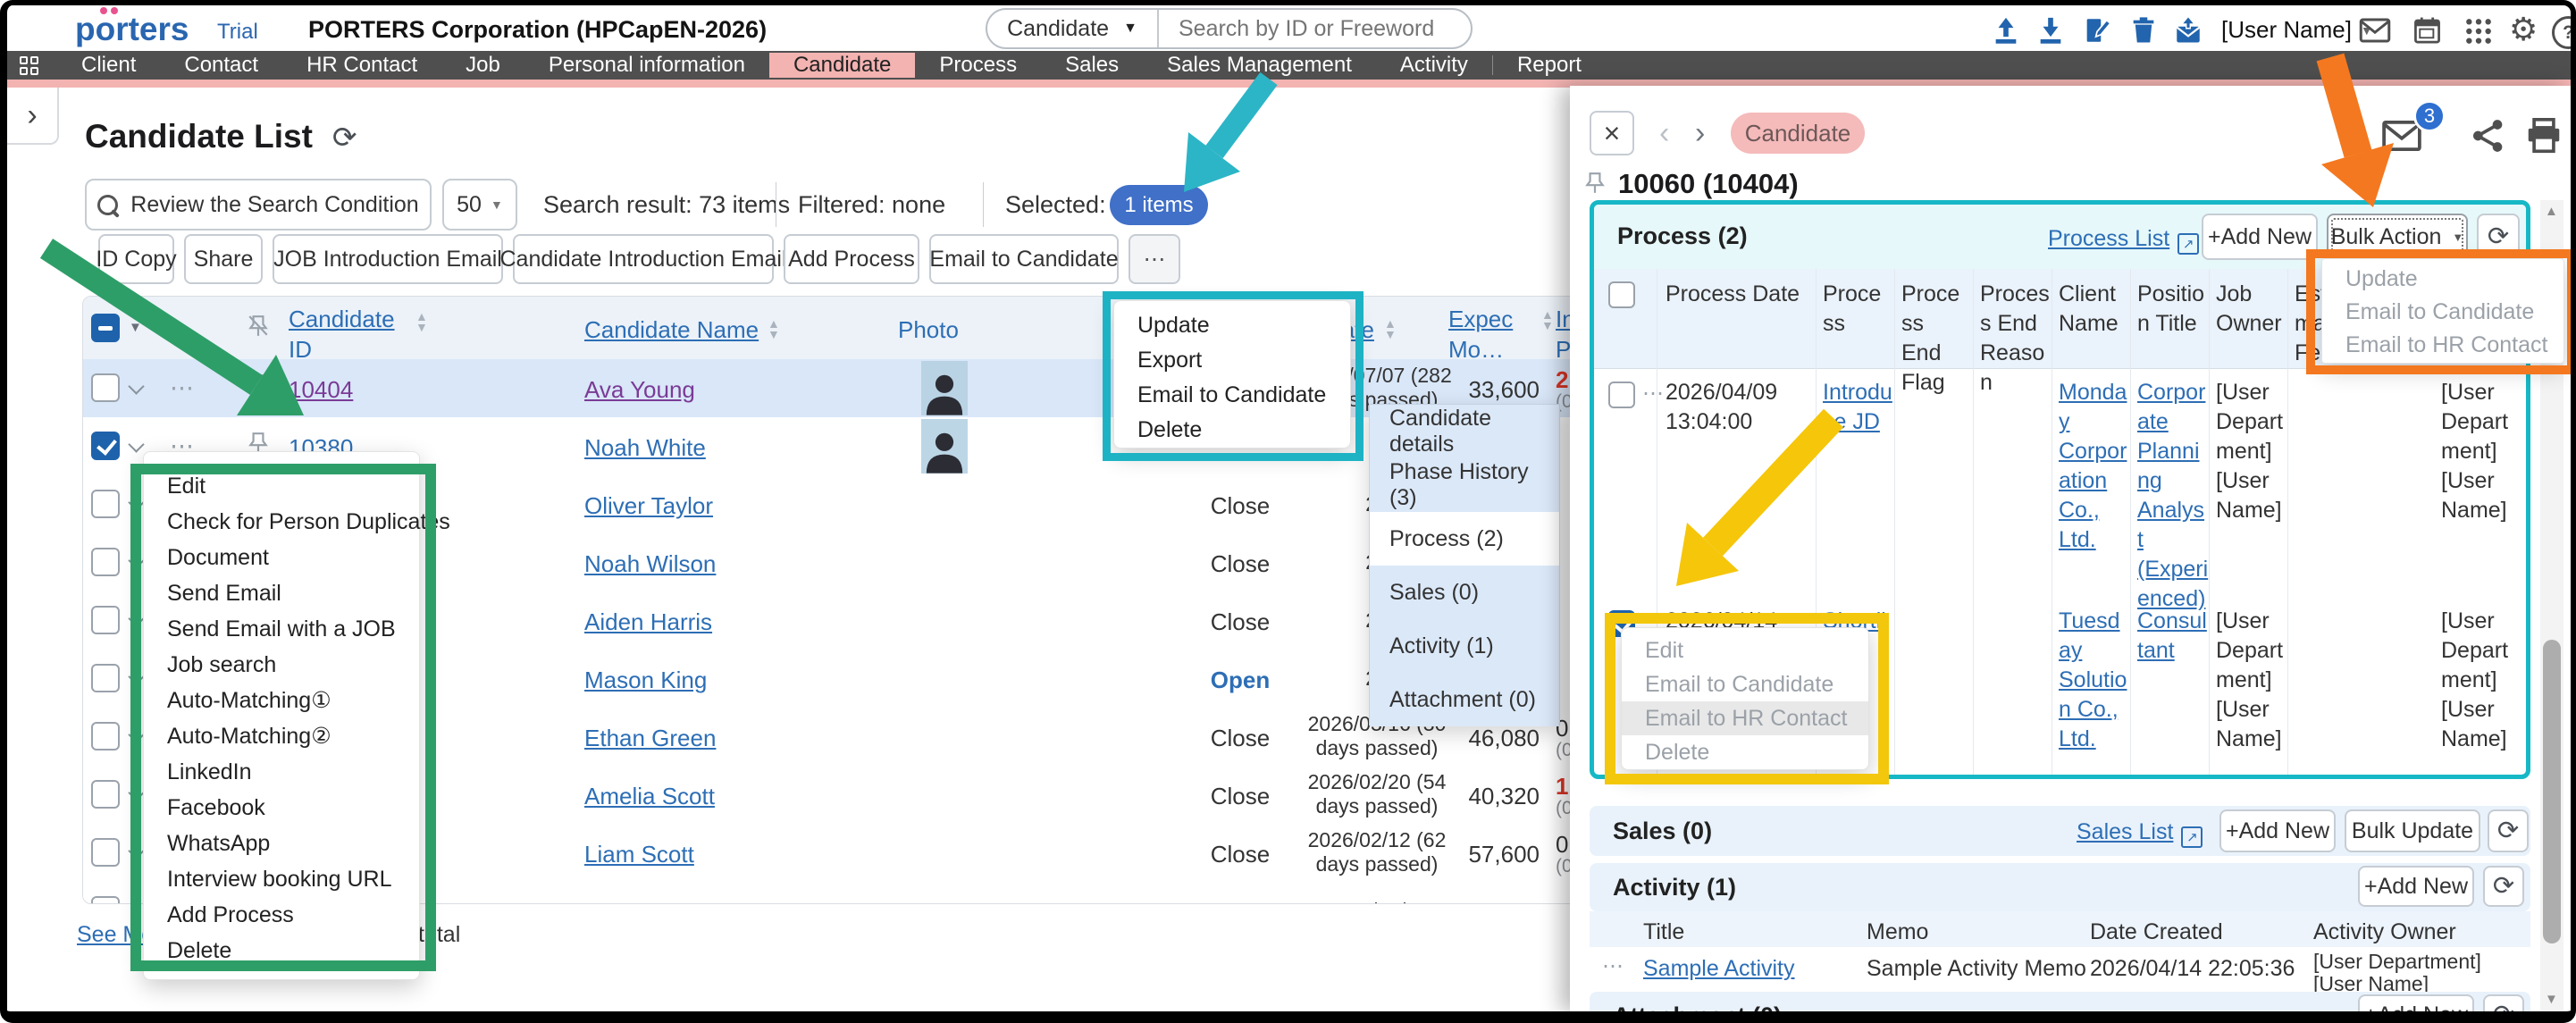 Image resolution: width=2576 pixels, height=1023 pixels. Describe the element at coordinates (388, 259) in the screenshot. I see `job-introduction-email-button: JOB Introduction Email` at that location.